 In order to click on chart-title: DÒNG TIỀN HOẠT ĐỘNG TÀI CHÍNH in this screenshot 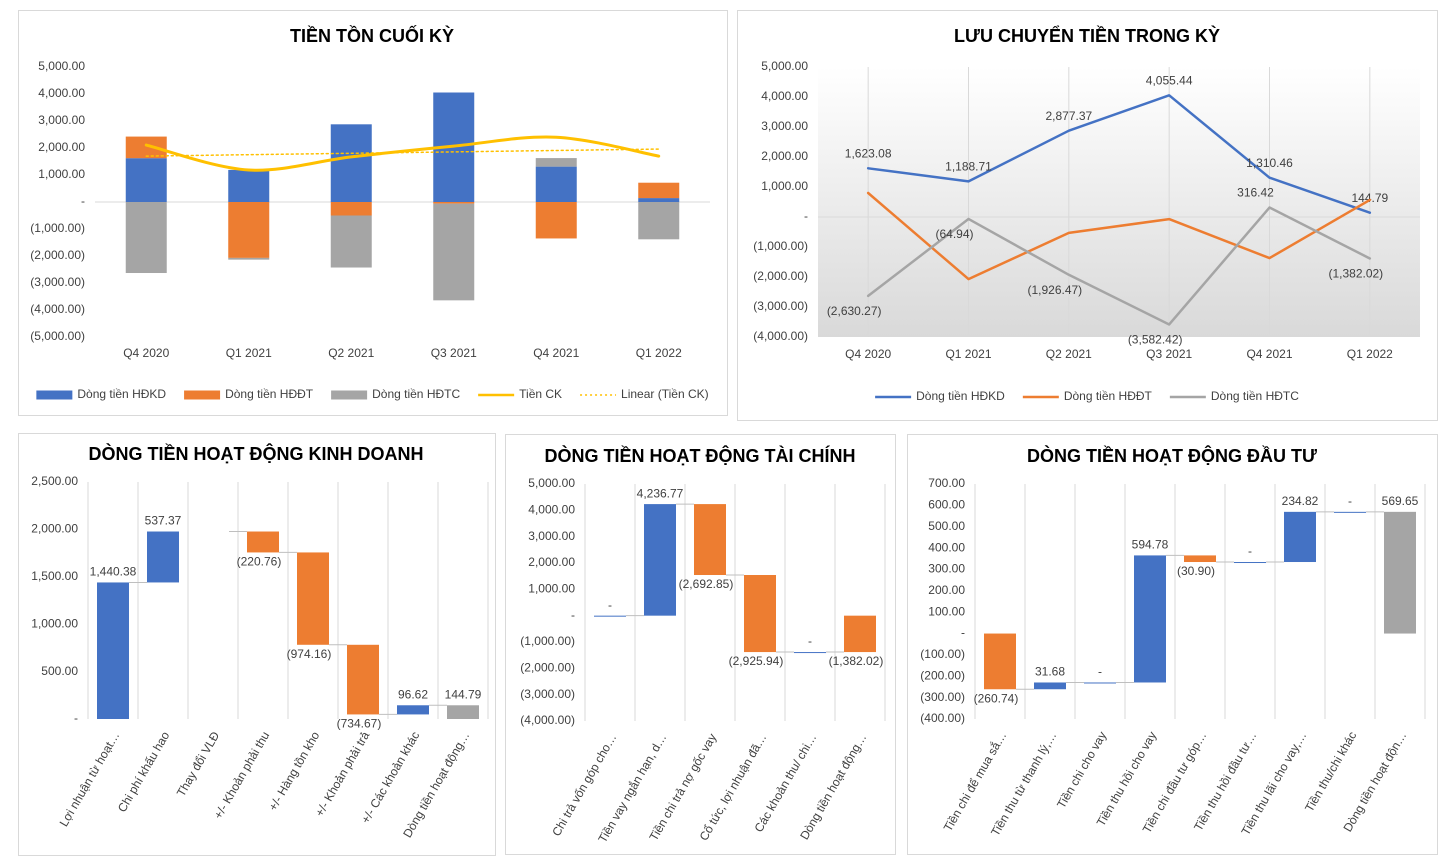, I will do `click(700, 455)`.